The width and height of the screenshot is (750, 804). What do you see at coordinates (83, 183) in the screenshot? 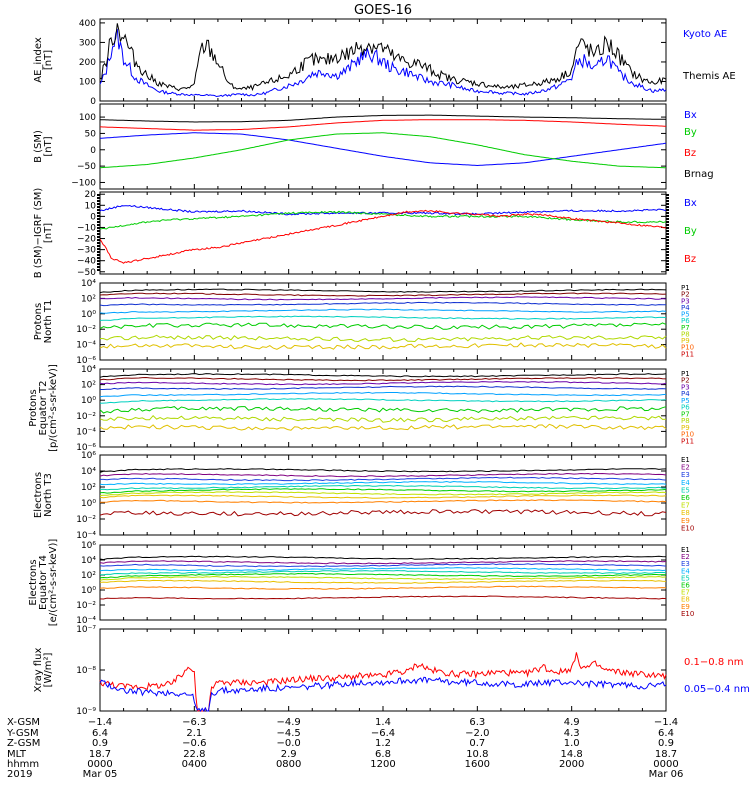
I see `ytick-label-bsm: −100` at bounding box center [83, 183].